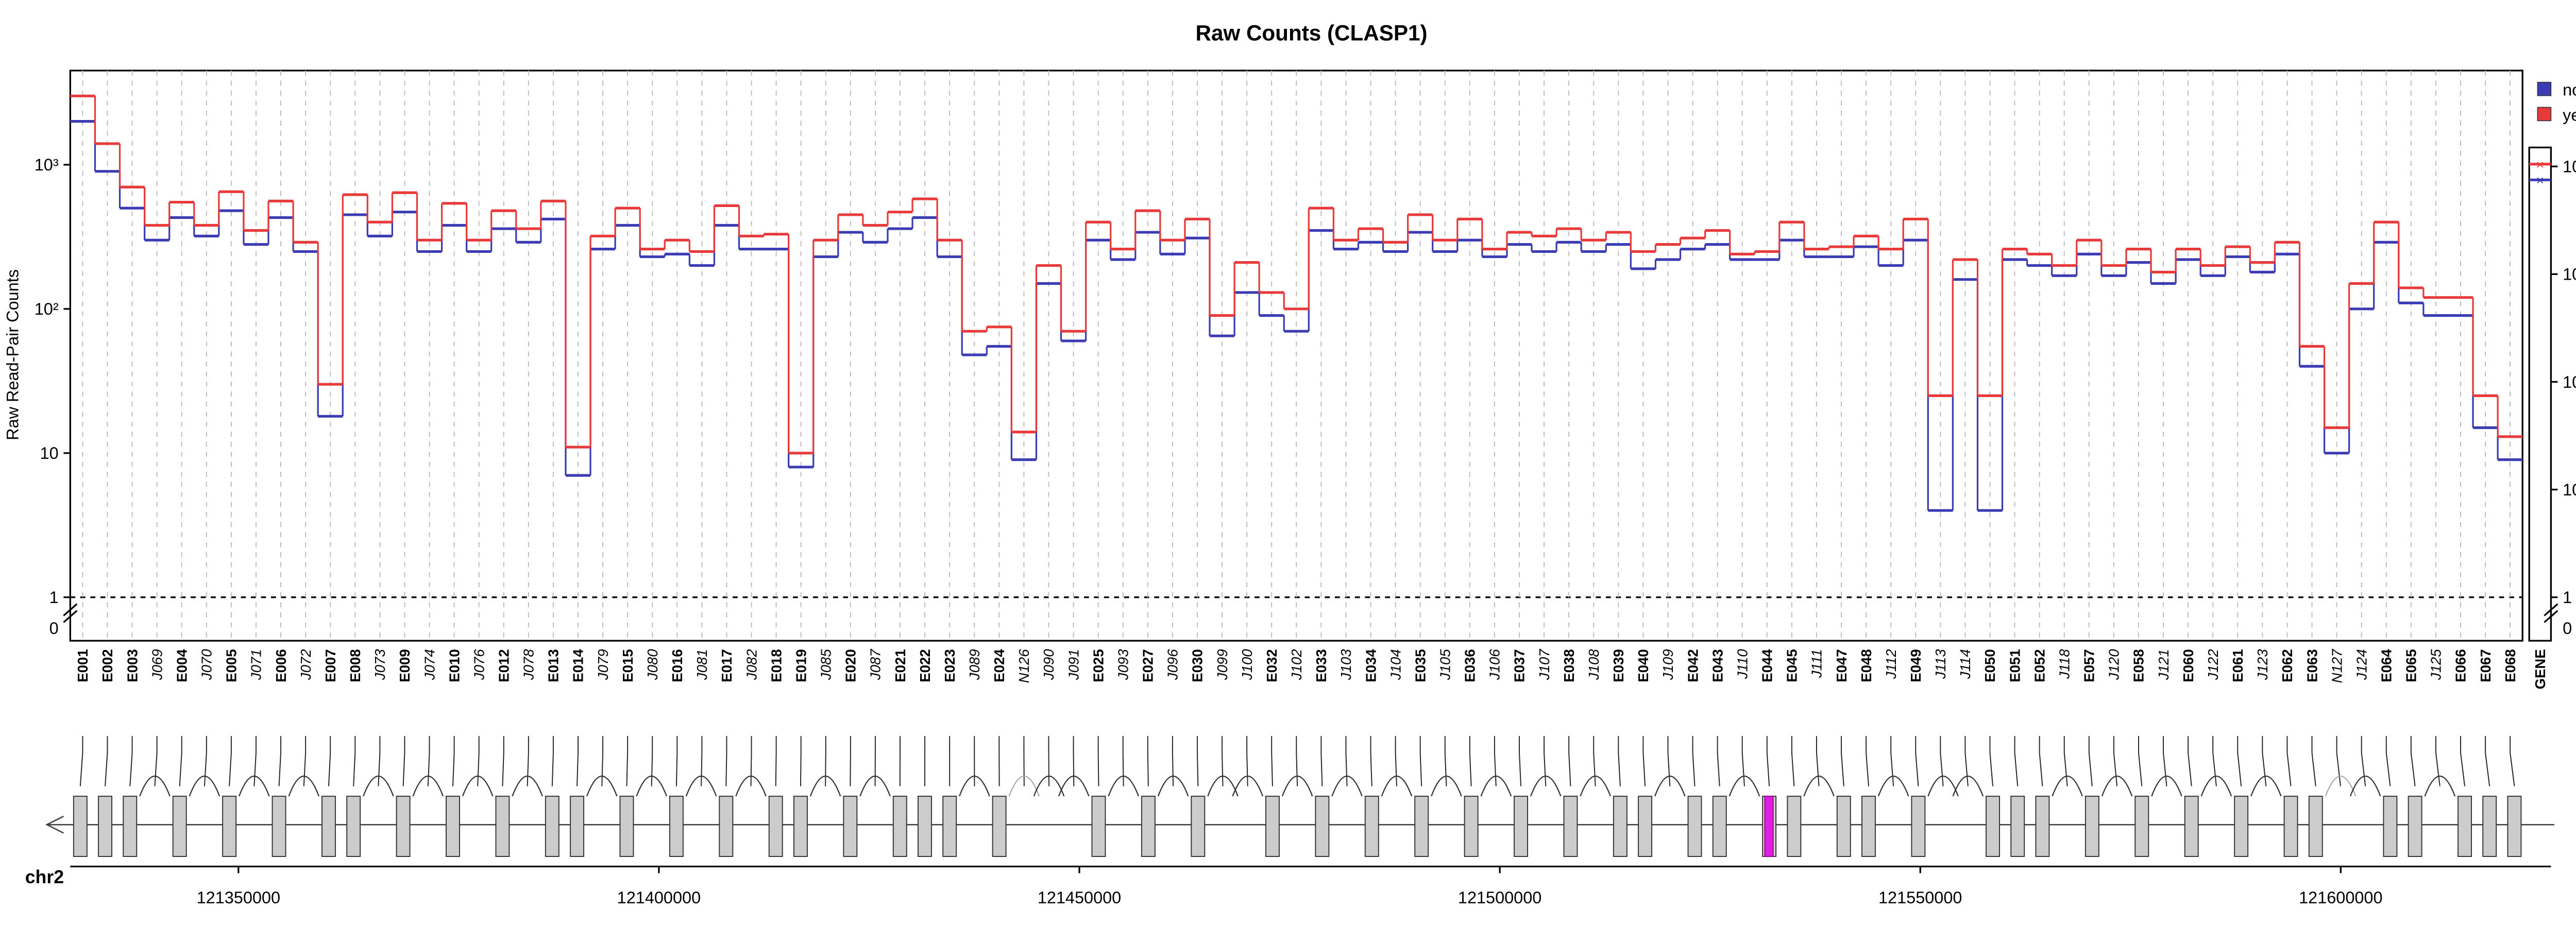  What do you see at coordinates (1643, 665) in the screenshot?
I see `x-tick-label: E040` at bounding box center [1643, 665].